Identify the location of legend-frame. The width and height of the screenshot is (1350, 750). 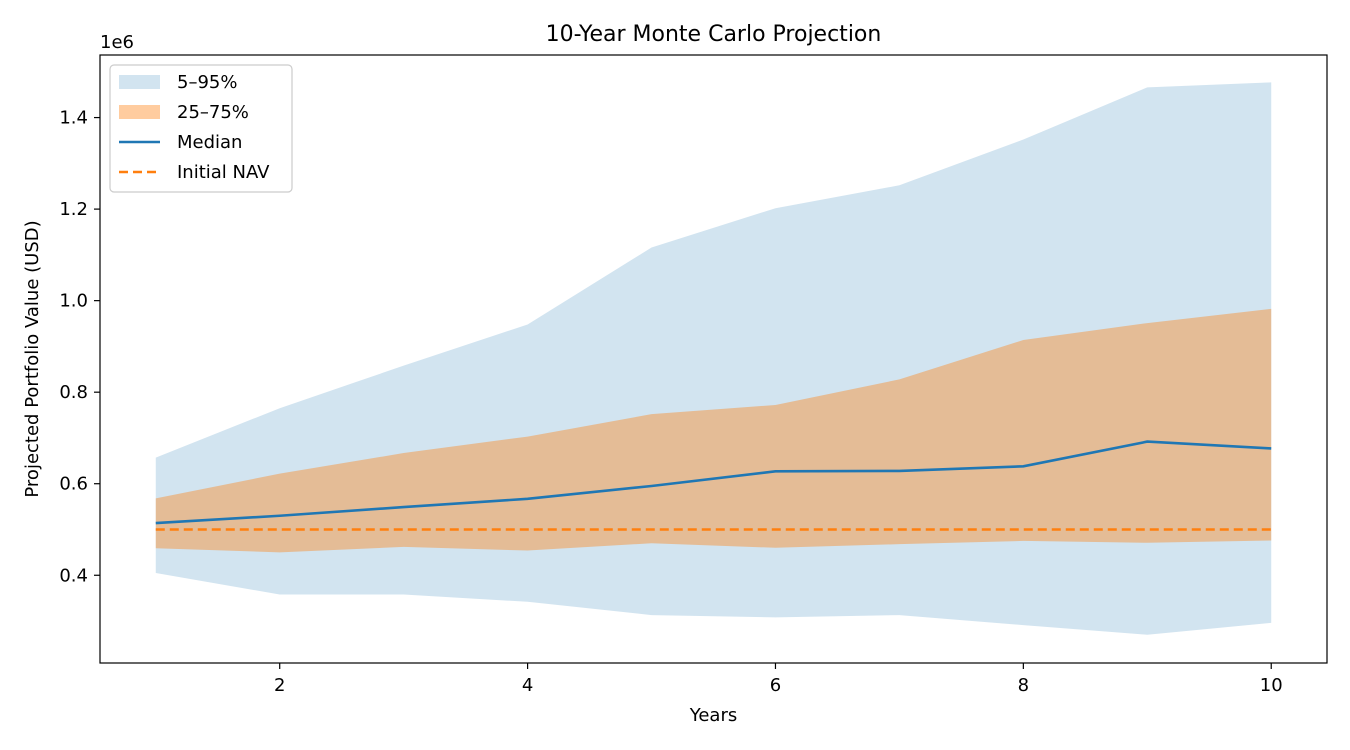
(201, 128).